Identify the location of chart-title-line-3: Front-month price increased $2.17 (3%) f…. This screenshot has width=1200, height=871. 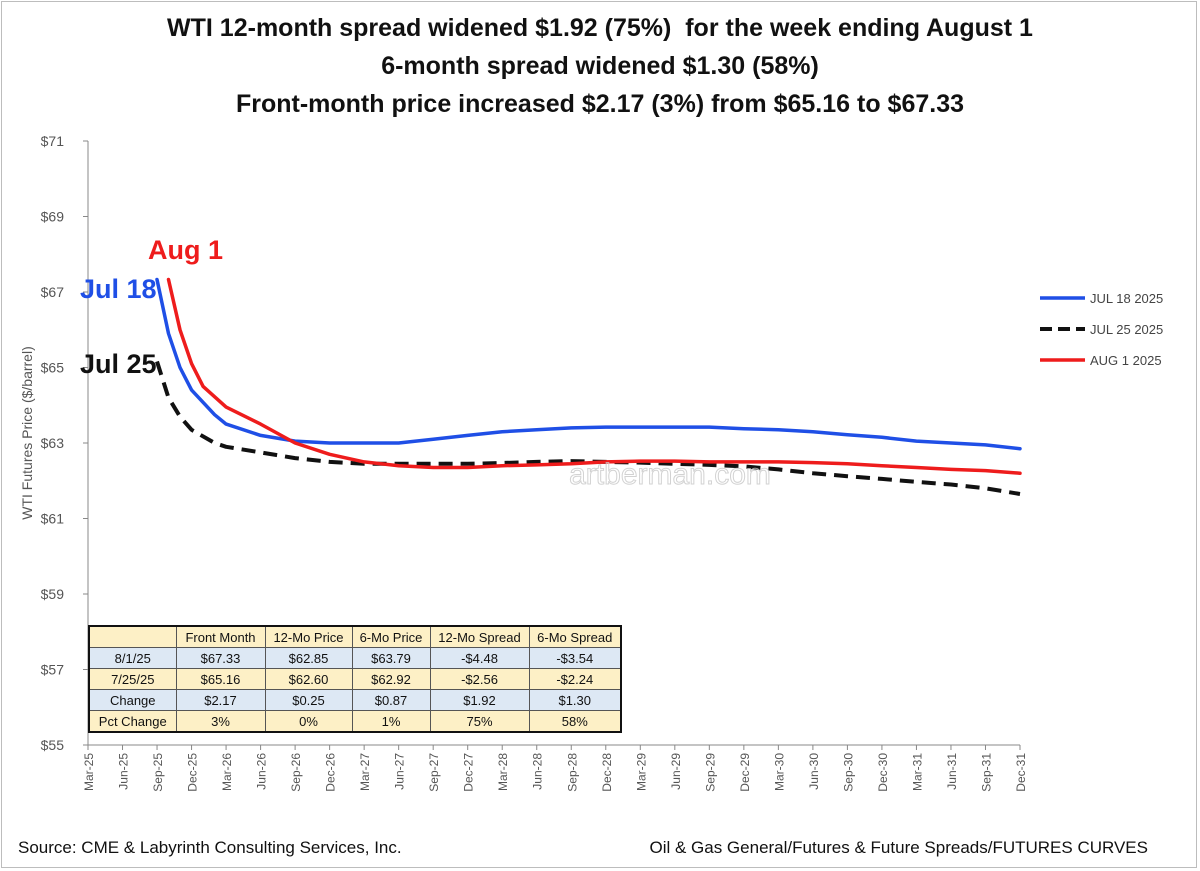
(600, 104).